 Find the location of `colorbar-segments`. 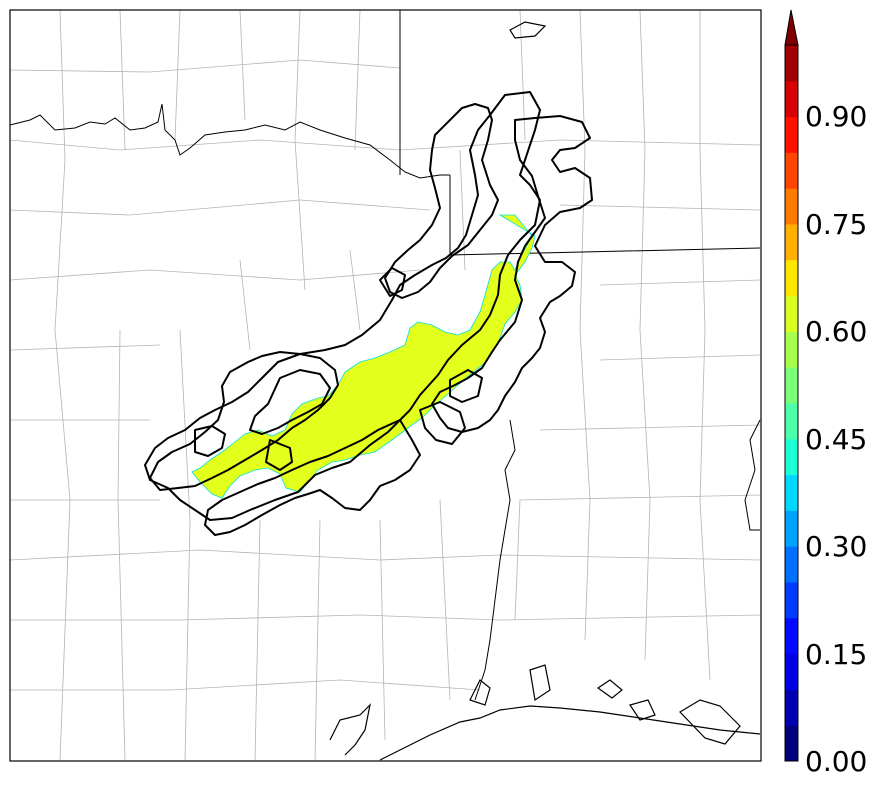

colorbar-segments is located at coordinates (791, 403).